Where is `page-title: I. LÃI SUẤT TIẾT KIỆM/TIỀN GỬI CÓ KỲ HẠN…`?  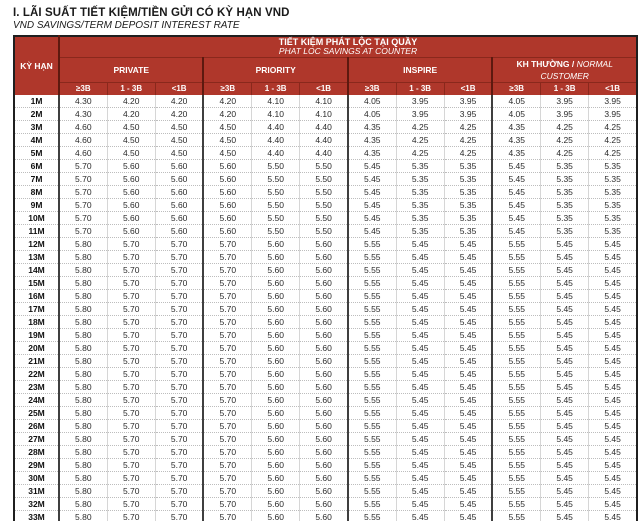
page-title: I. LÃI SUẤT TIẾT KIỆM/TIỀN GỬI CÓ KỲ HẠN… is located at coordinates (151, 13).